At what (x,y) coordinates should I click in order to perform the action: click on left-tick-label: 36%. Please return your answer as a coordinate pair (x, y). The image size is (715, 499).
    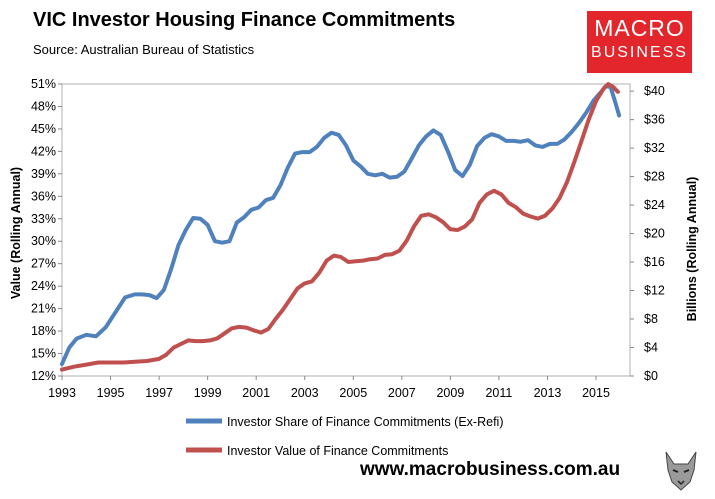
    Looking at the image, I should click on (43, 196).